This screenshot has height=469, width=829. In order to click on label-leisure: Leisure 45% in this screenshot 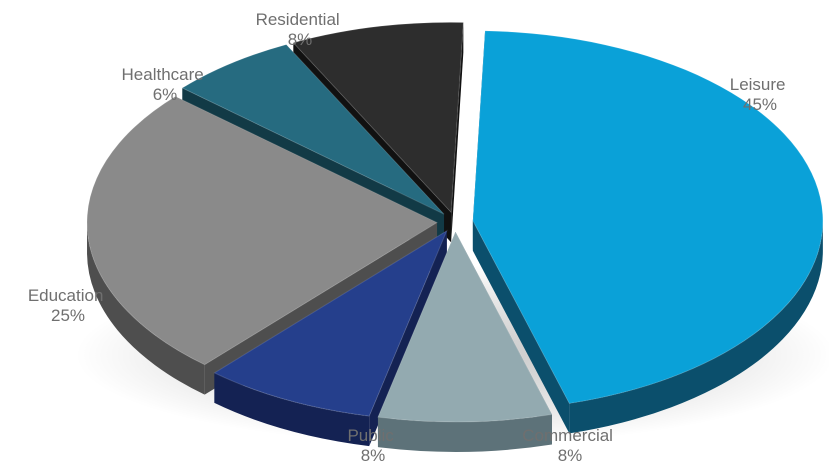, I will do `click(760, 94)`.